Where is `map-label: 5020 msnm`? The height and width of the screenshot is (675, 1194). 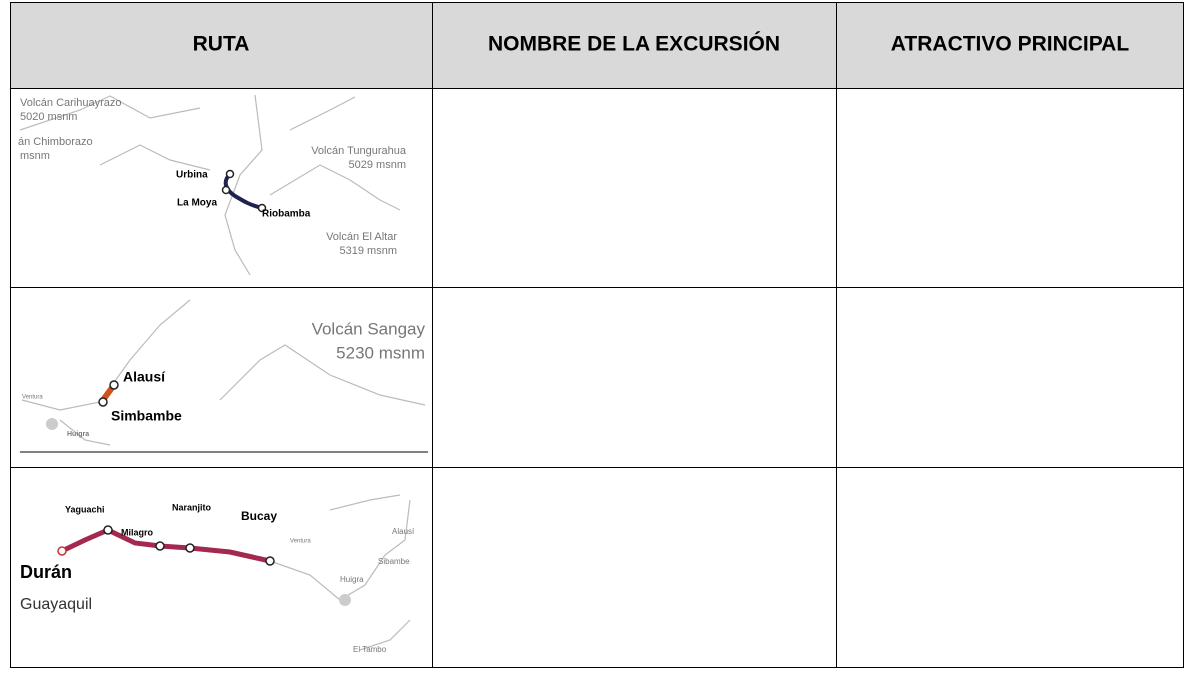 map-label: 5020 msnm is located at coordinates (48, 117).